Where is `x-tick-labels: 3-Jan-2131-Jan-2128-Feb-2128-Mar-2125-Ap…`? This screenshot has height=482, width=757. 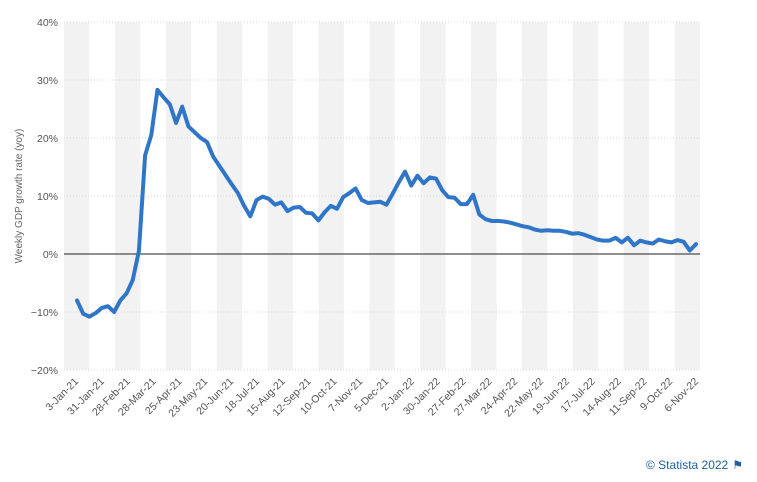
x-tick-labels: 3-Jan-2131-Jan-2128-Feb-2128-Mar-2125-Ap… is located at coordinates (372, 398).